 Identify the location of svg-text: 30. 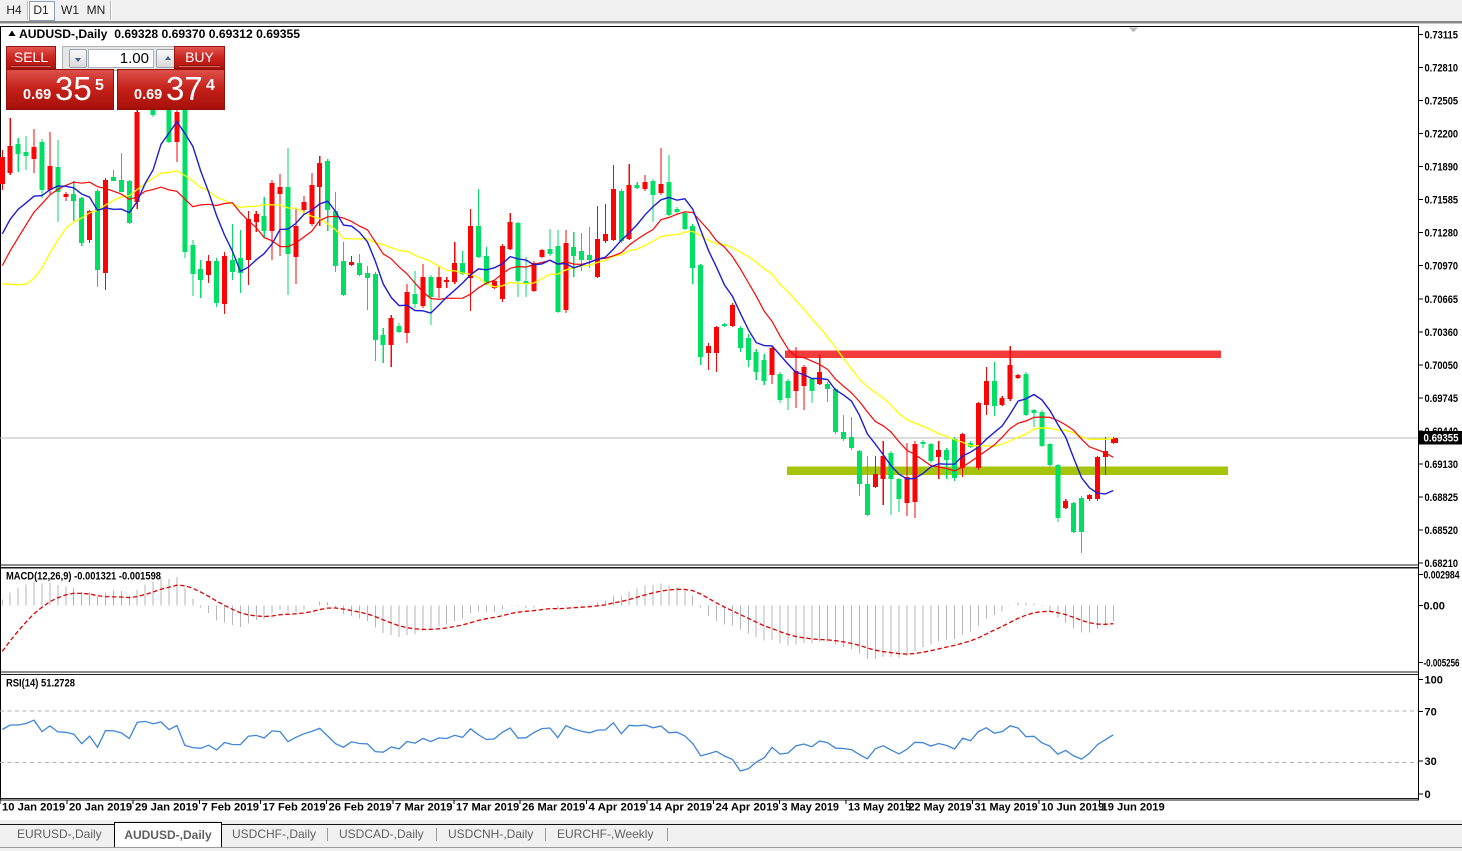
(1431, 762).